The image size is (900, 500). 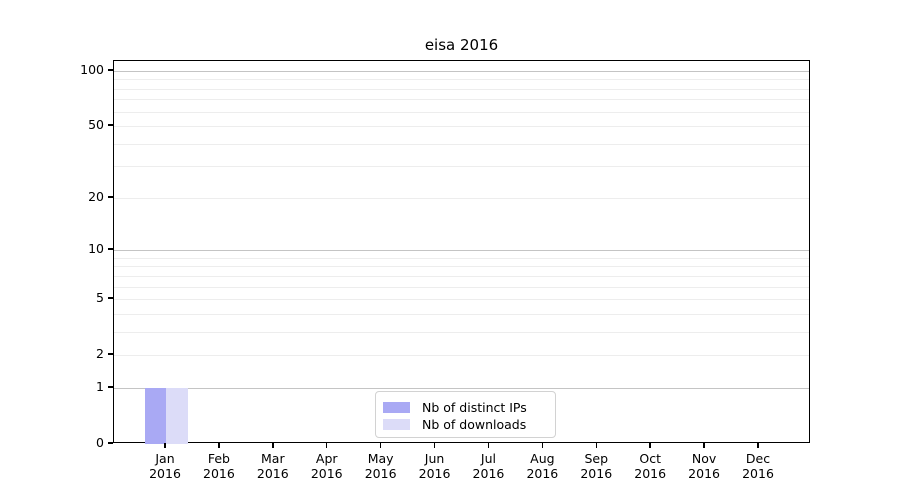 I want to click on y-tick-label: 2, so click(x=100, y=354).